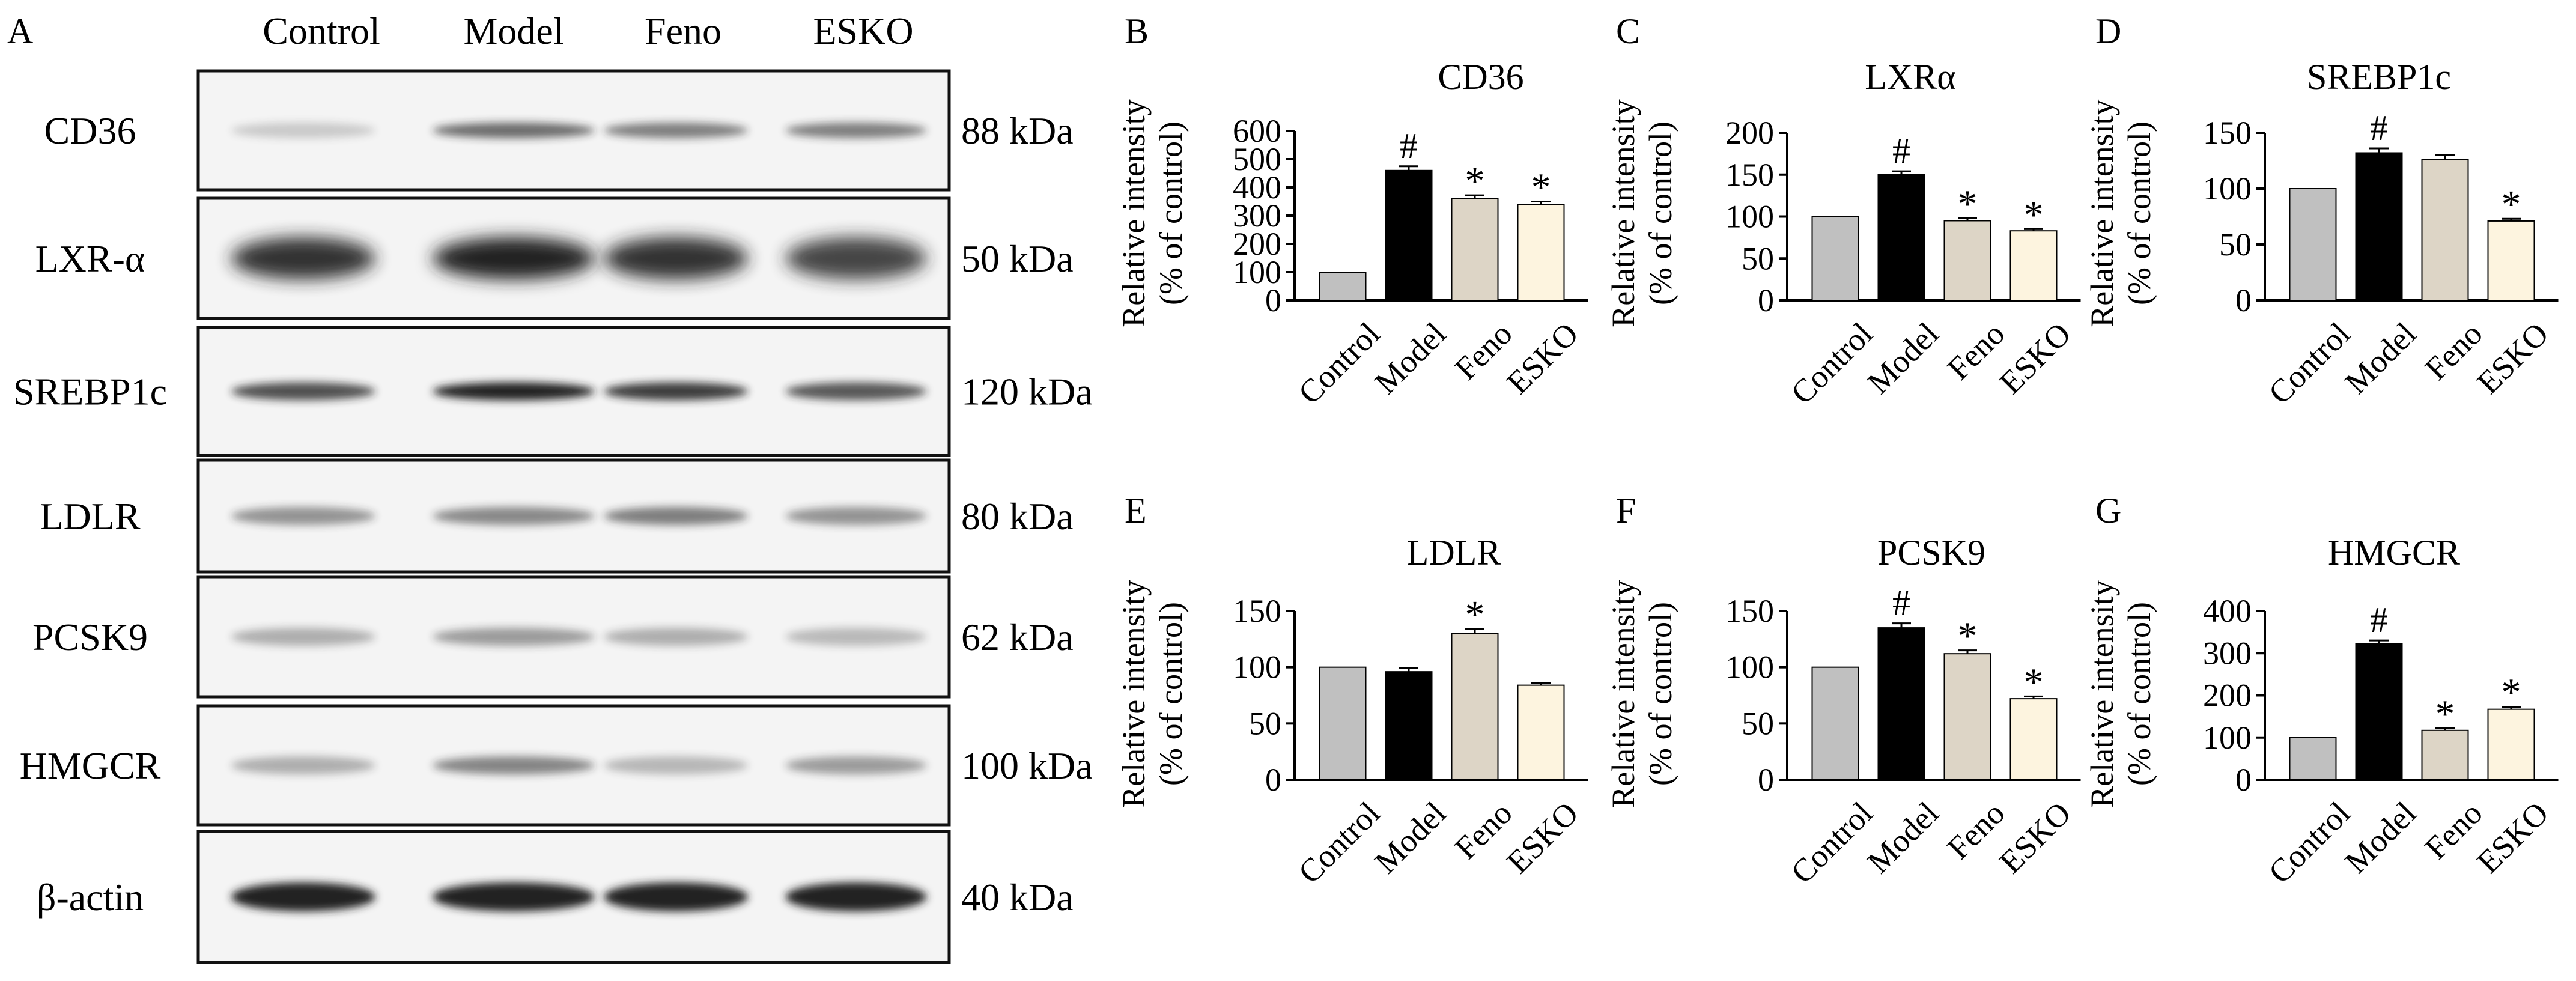  I want to click on lane-label: Control, so click(321, 31).